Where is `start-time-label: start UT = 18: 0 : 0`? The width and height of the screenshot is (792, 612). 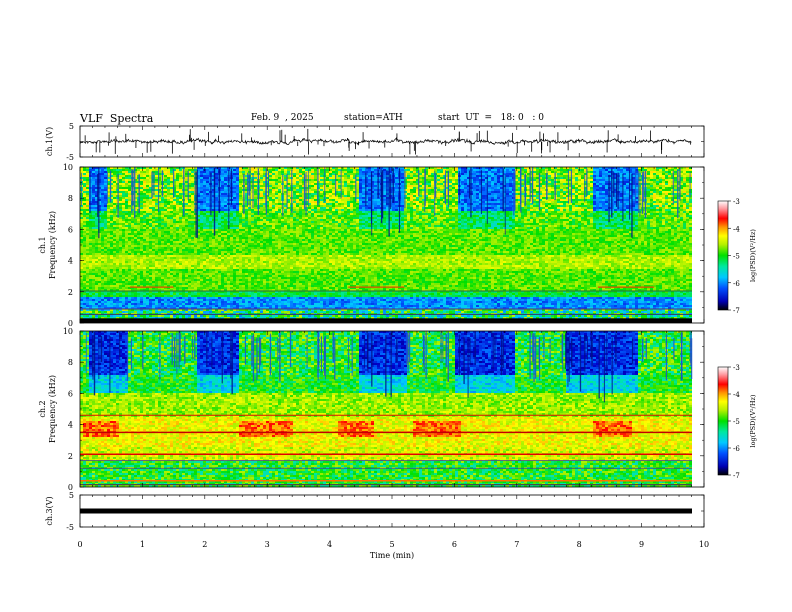
start-time-label: start UT = 18: 0 : 0 is located at coordinates (491, 118).